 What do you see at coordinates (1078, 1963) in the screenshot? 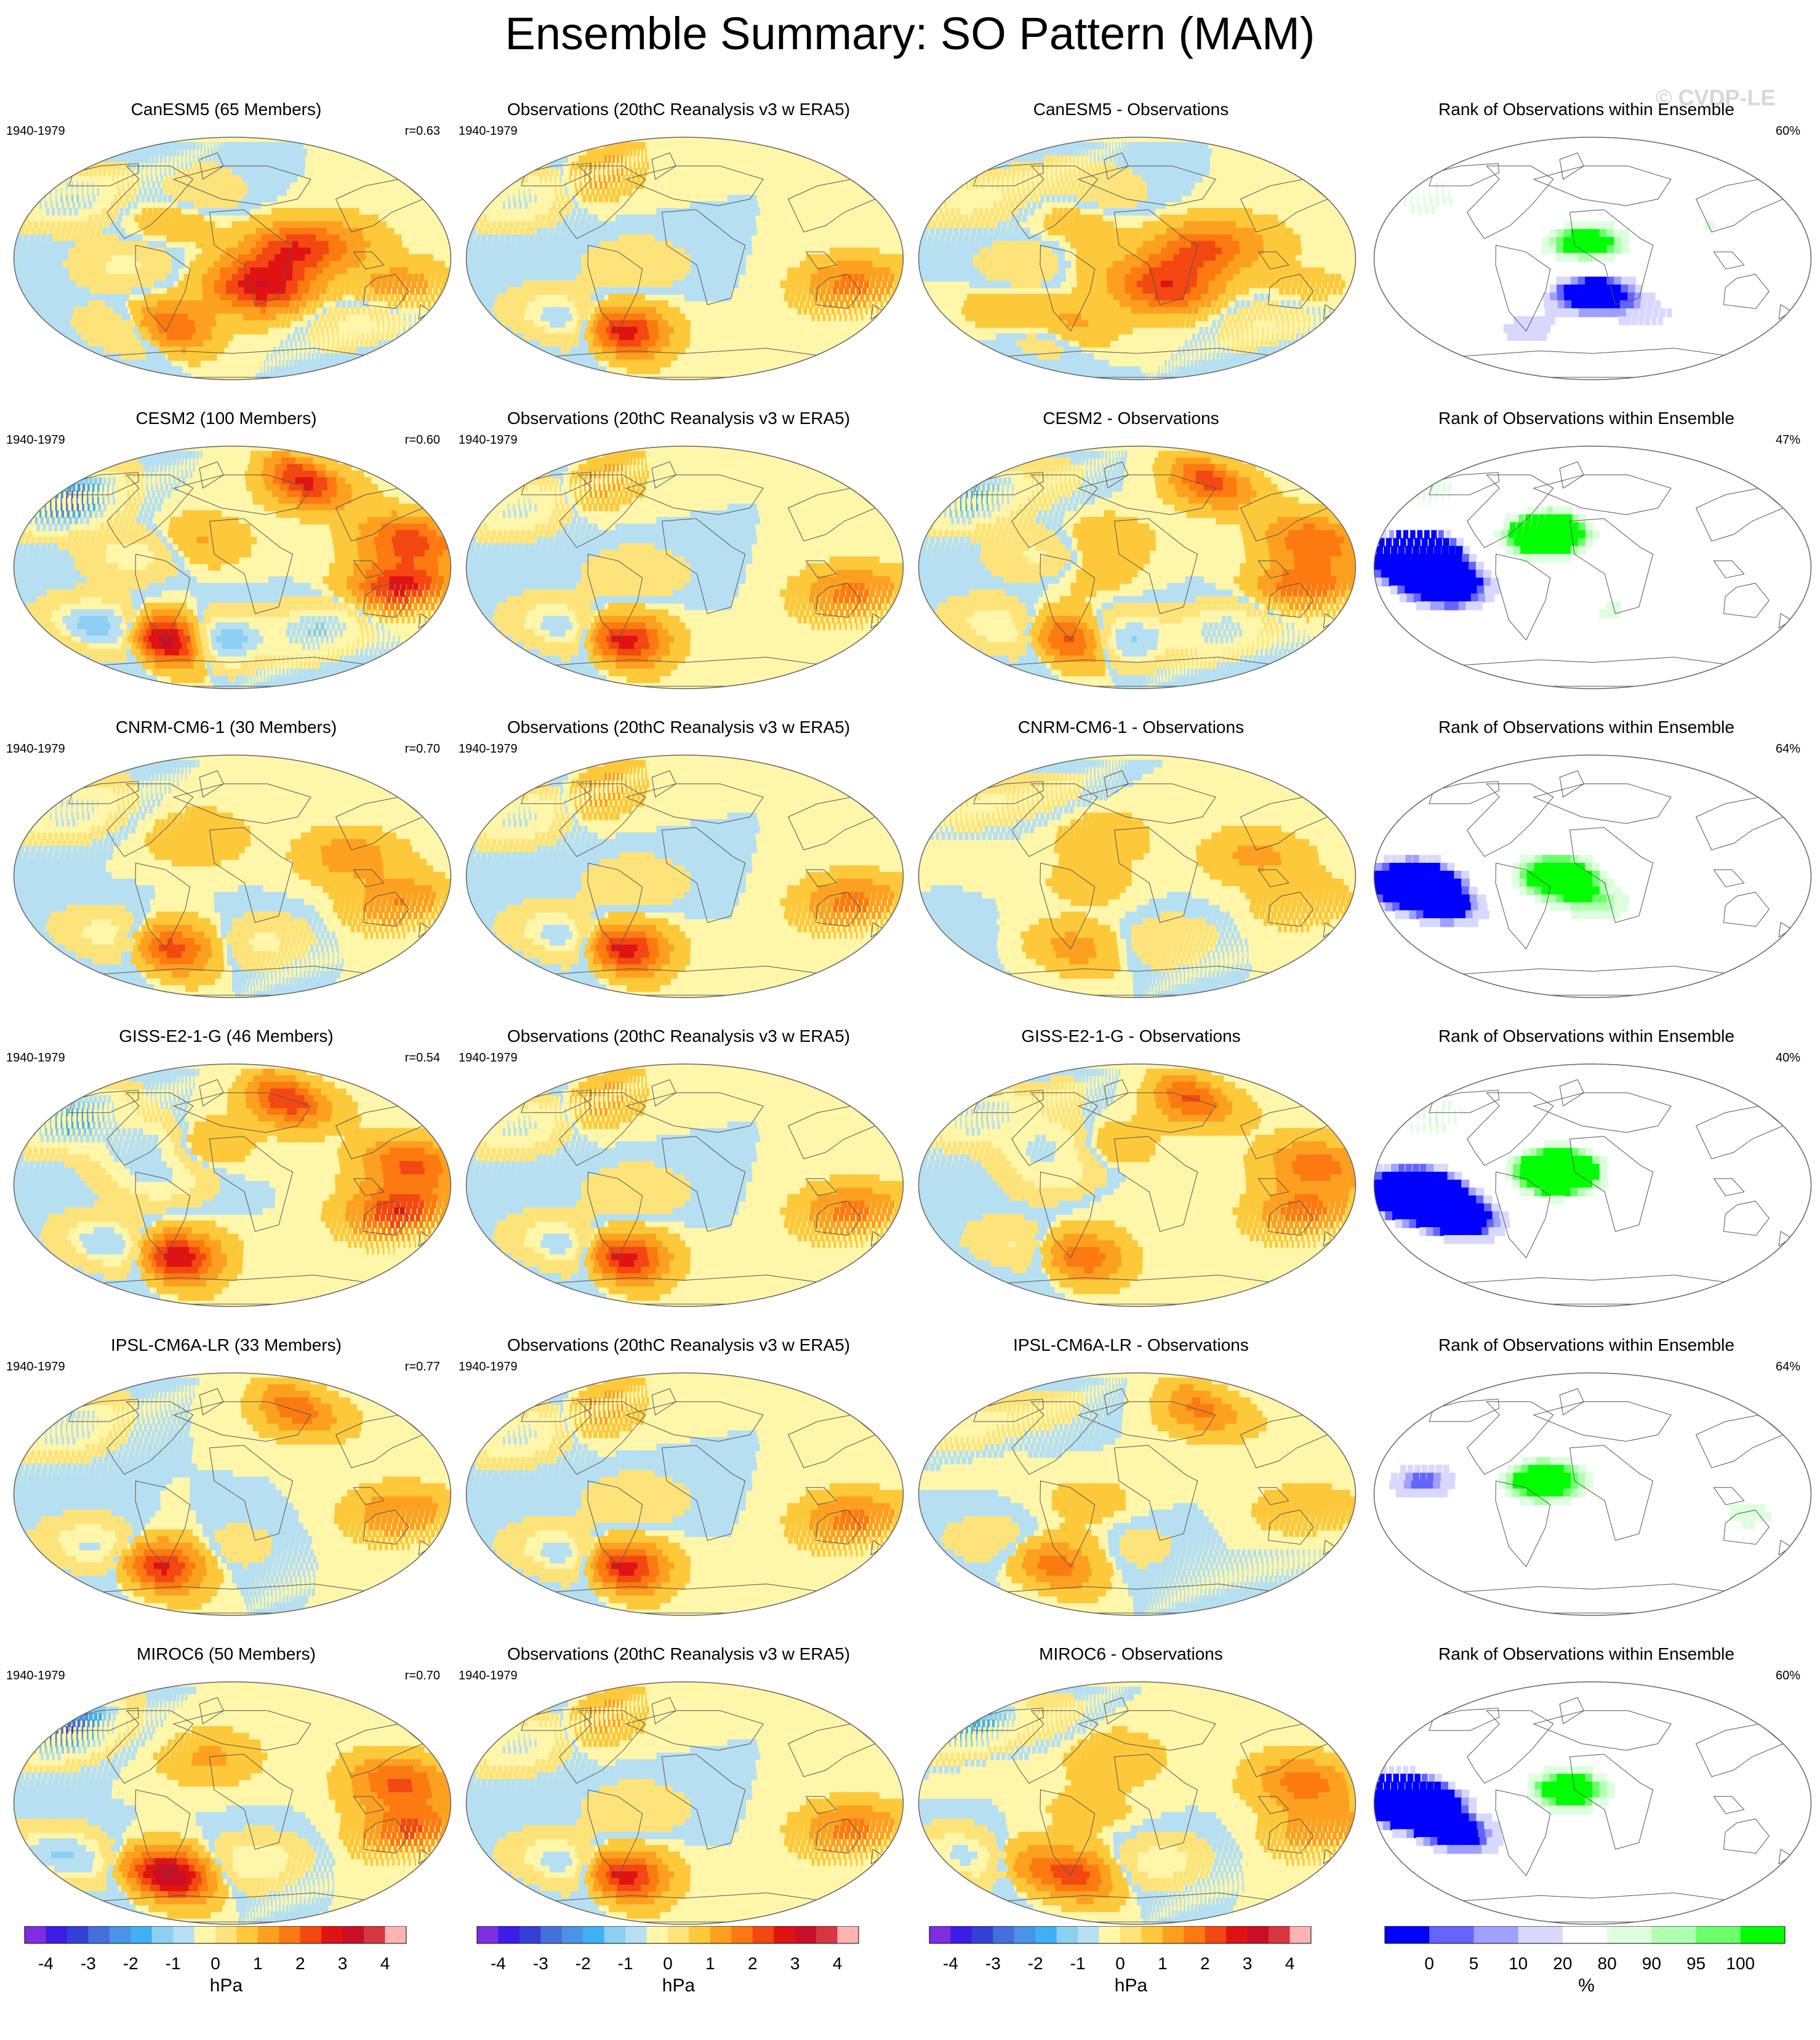
I see `colorbar-tick-label: -1` at bounding box center [1078, 1963].